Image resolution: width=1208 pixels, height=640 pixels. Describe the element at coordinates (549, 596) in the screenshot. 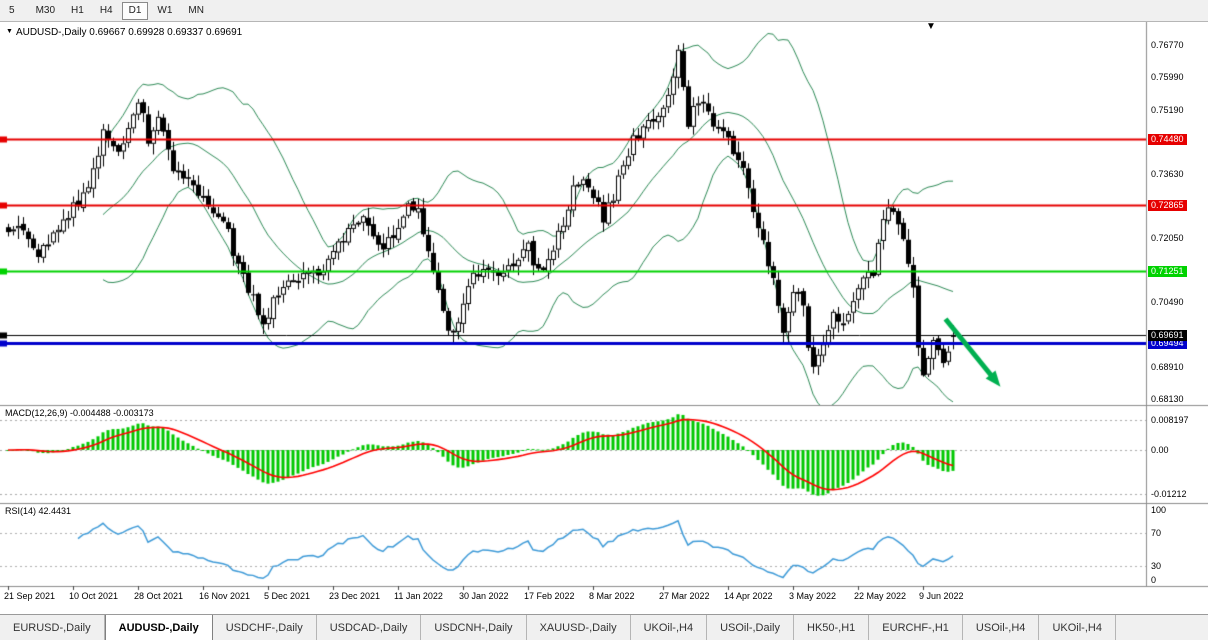

I see `date-axis-label: 17 Feb 2022` at that location.